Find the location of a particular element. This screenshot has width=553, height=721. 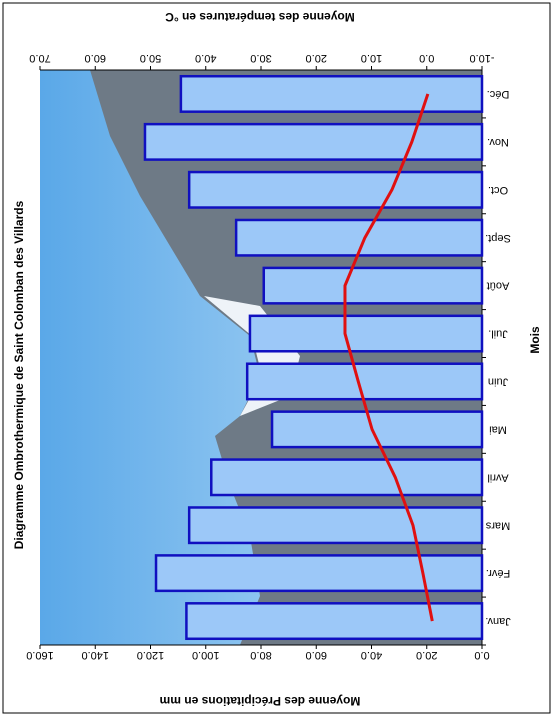

y-tick-label: 0.0 is located at coordinates (481, 655).